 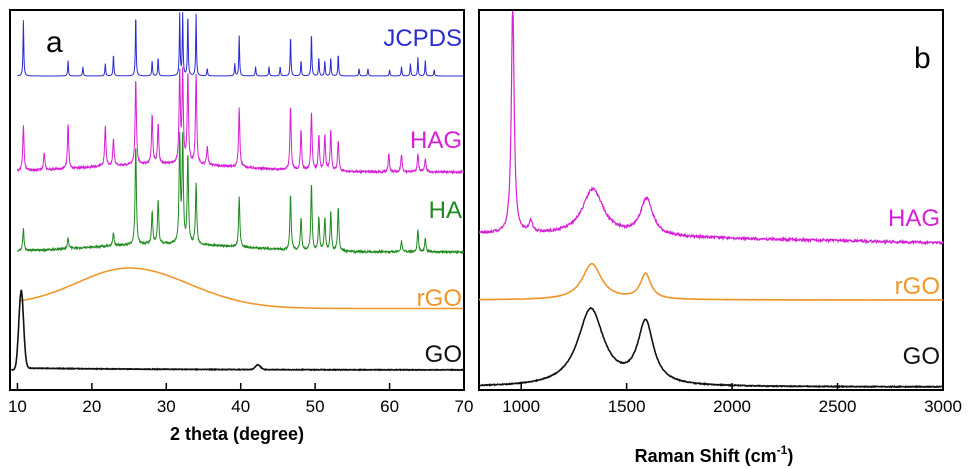 I want to click on panel-a-trace-hag, so click(x=240, y=121).